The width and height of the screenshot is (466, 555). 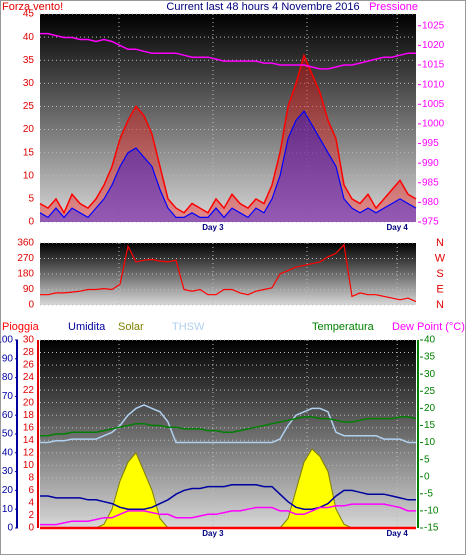 What do you see at coordinates (29, 365) in the screenshot?
I see `tick-label: 26` at bounding box center [29, 365].